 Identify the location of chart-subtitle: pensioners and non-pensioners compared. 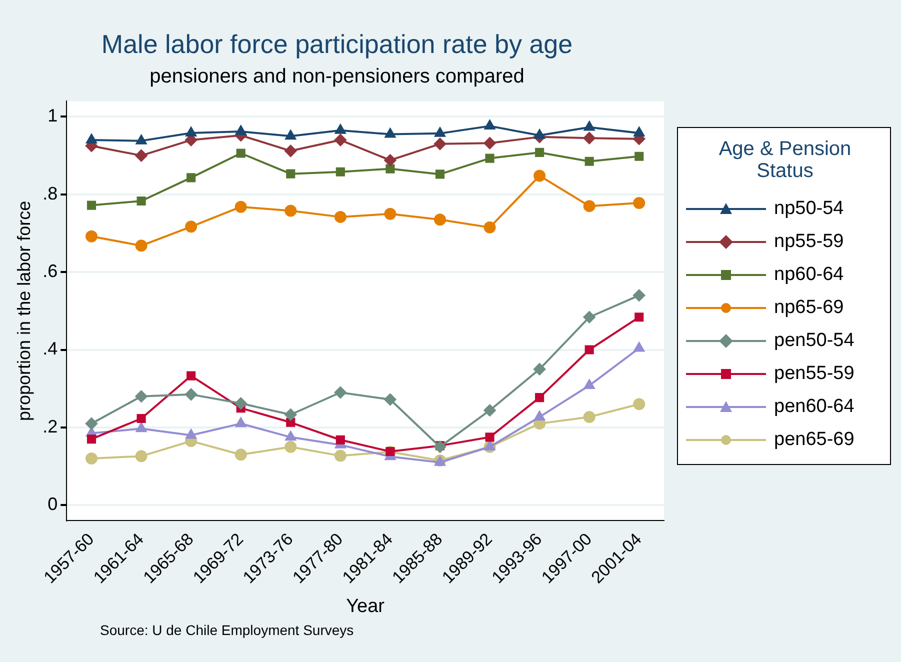
(337, 77).